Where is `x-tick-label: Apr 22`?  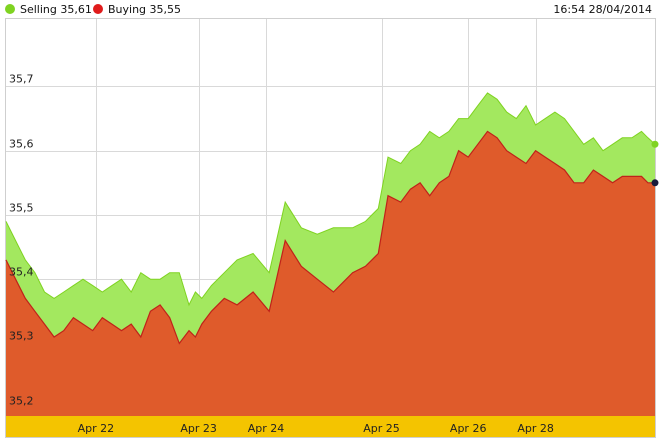 x-tick-label: Apr 22 is located at coordinates (96, 428).